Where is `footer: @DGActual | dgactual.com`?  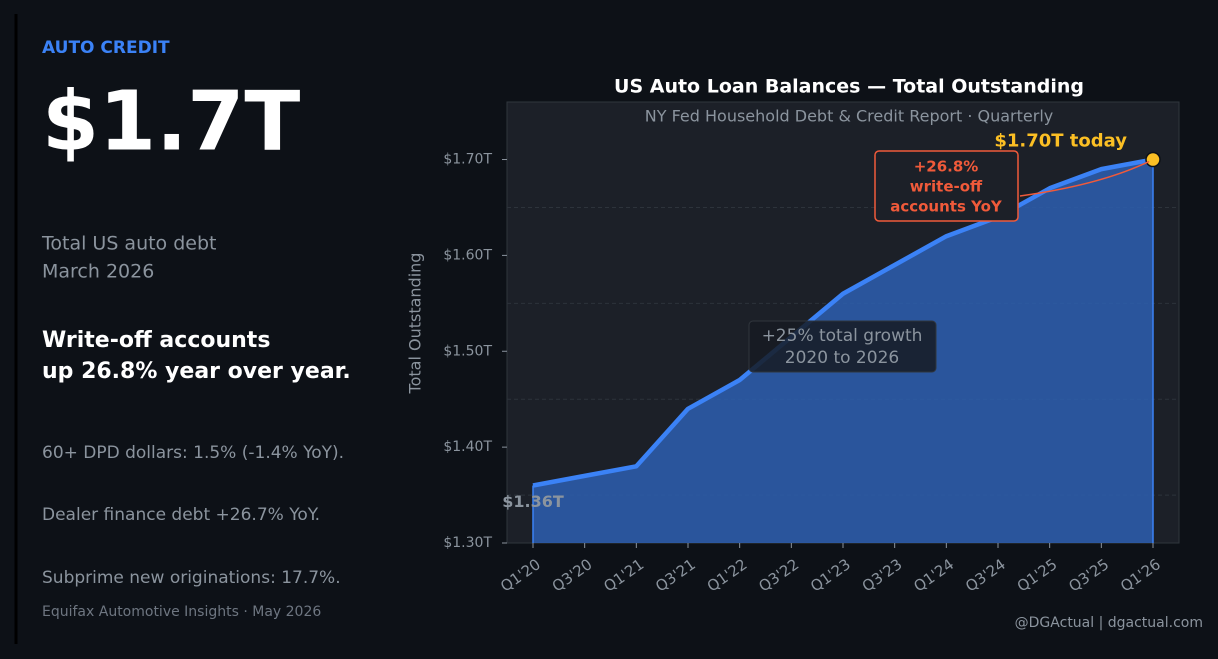
footer: @DGActual | dgactual.com is located at coordinates (1109, 623).